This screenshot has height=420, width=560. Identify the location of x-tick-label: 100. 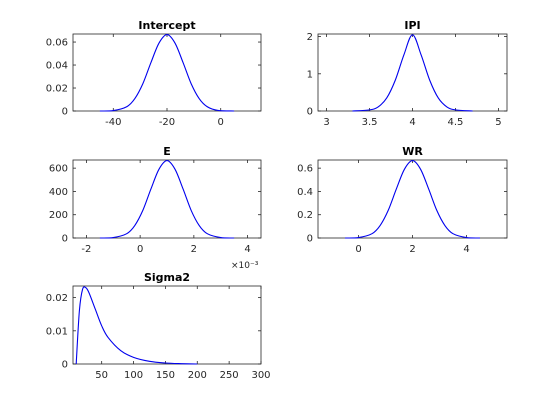
(133, 375).